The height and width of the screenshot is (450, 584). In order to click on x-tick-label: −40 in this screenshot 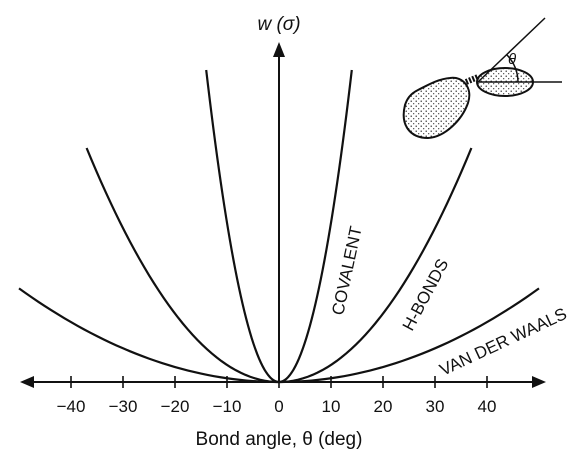, I will do `click(71, 406)`.